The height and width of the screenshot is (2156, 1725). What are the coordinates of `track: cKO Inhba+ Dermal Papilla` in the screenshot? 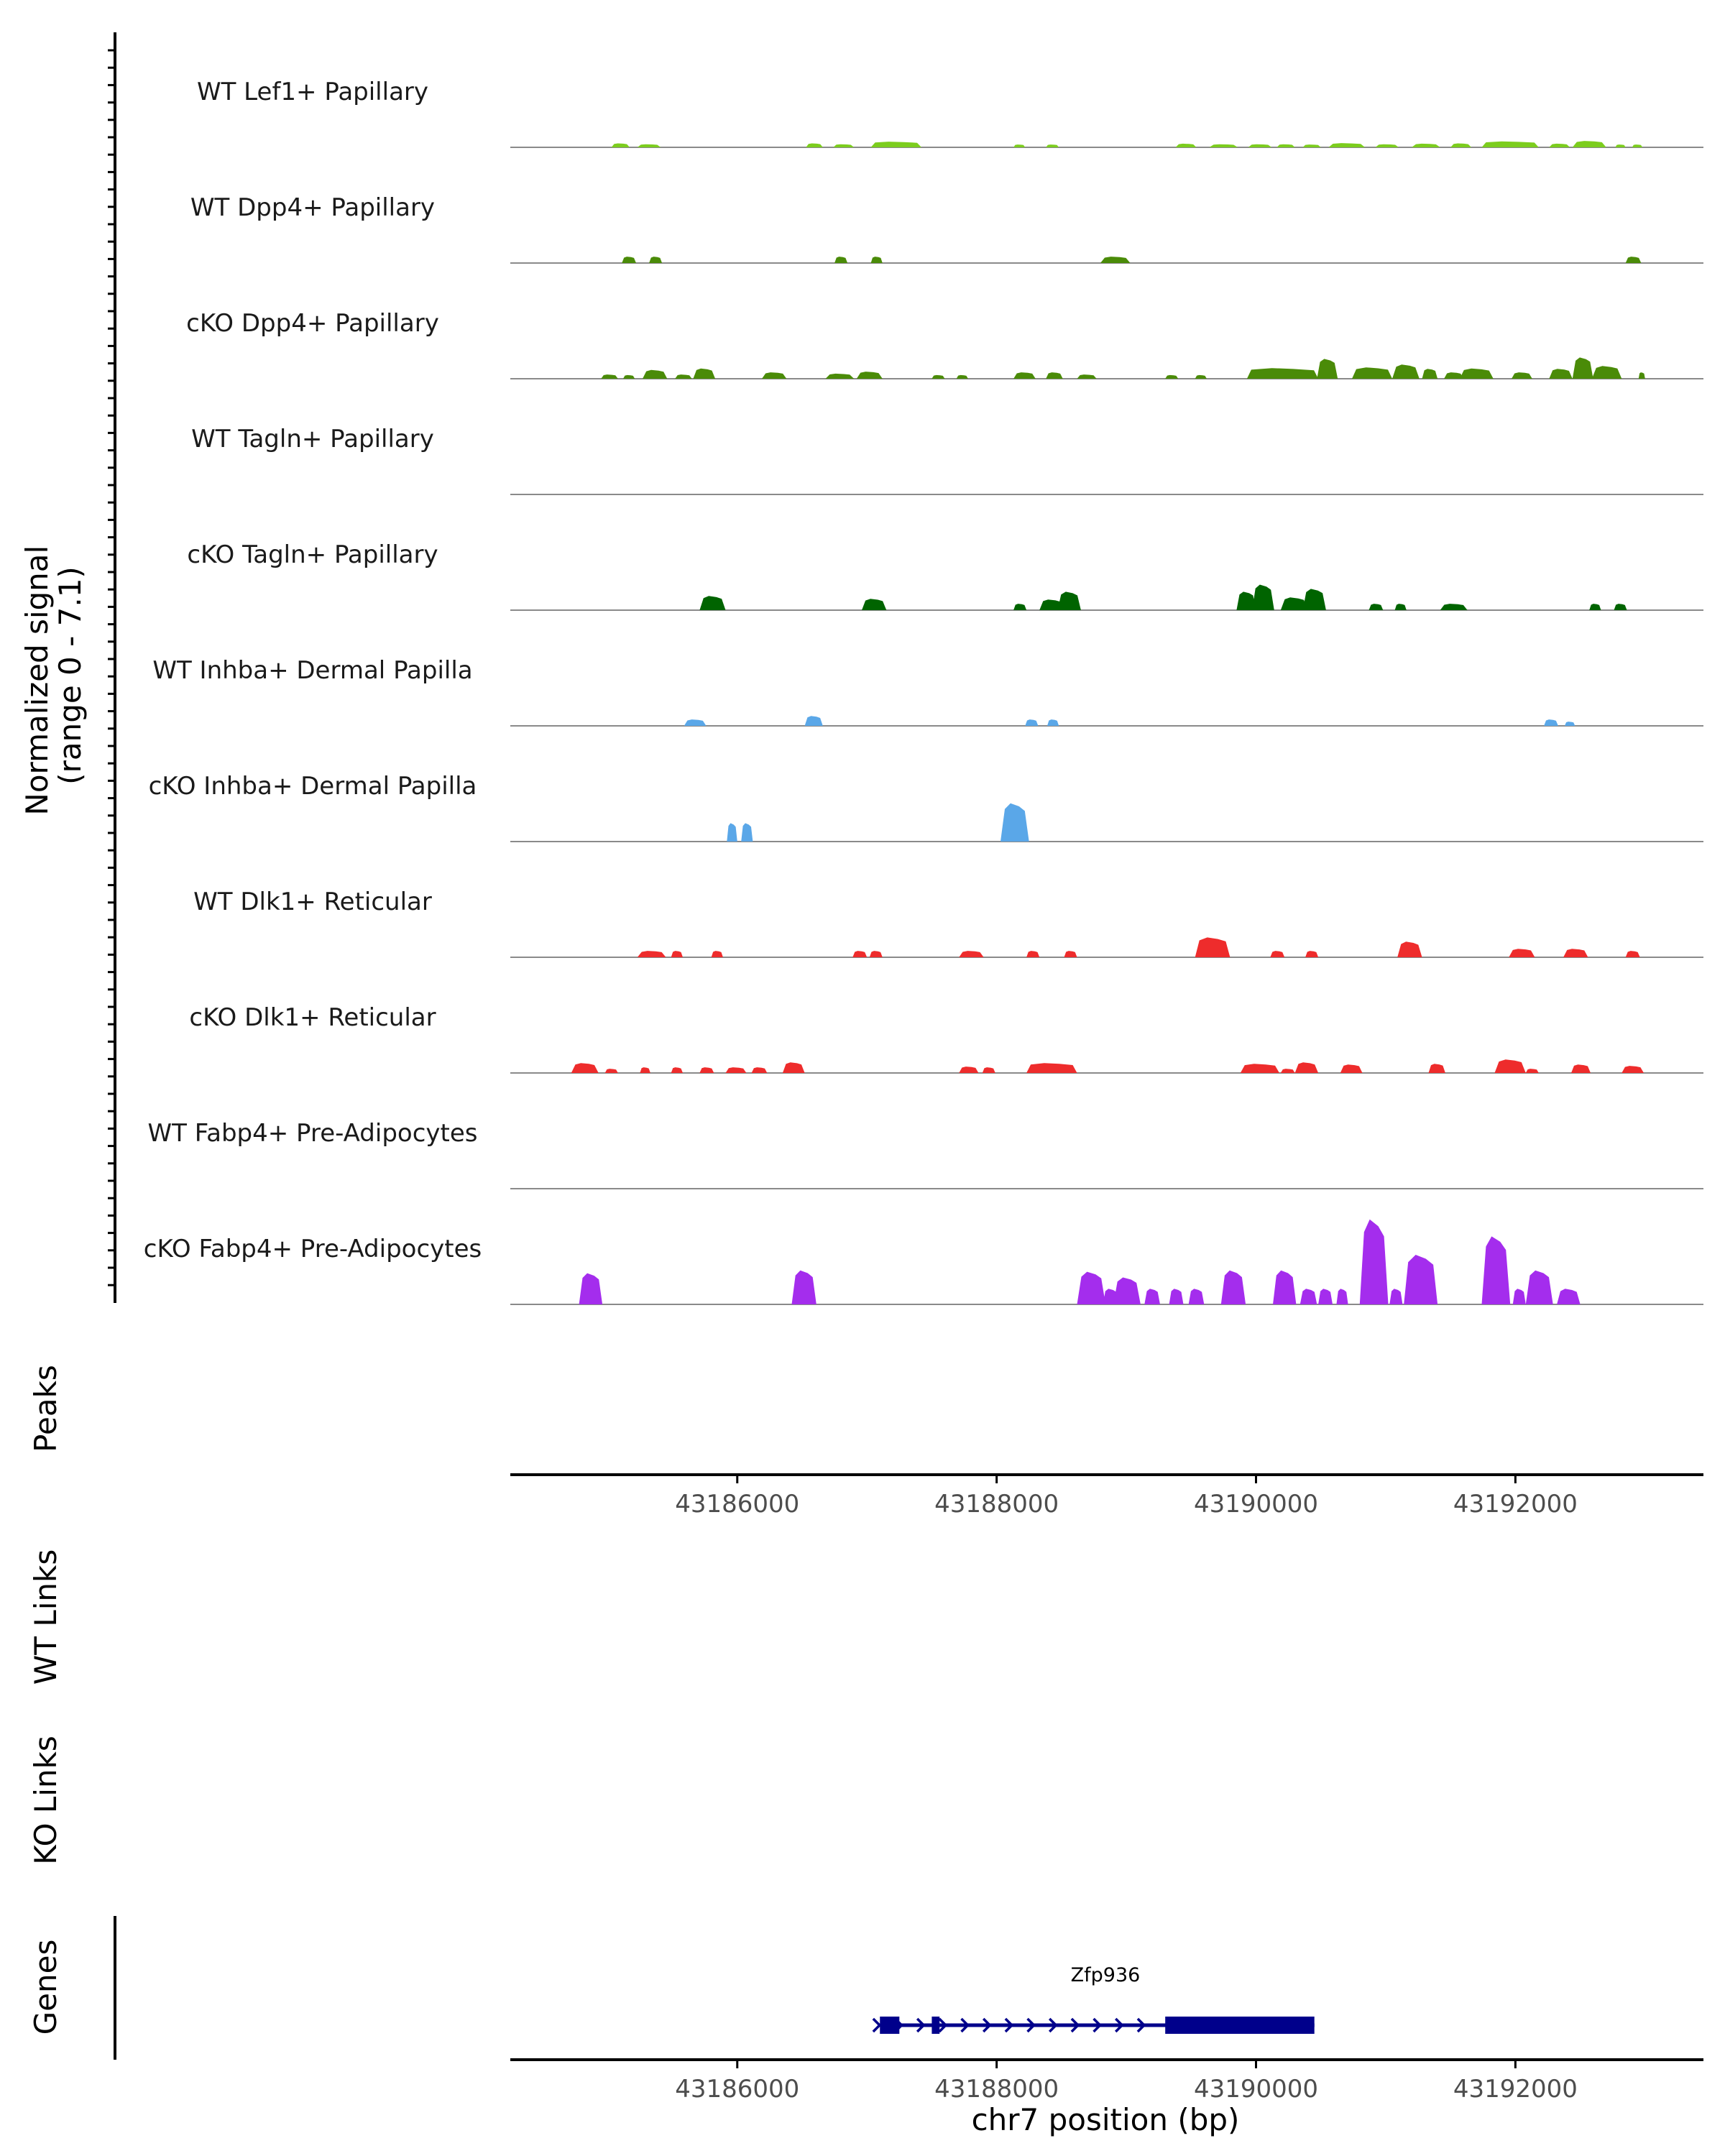 It's located at (926, 807).